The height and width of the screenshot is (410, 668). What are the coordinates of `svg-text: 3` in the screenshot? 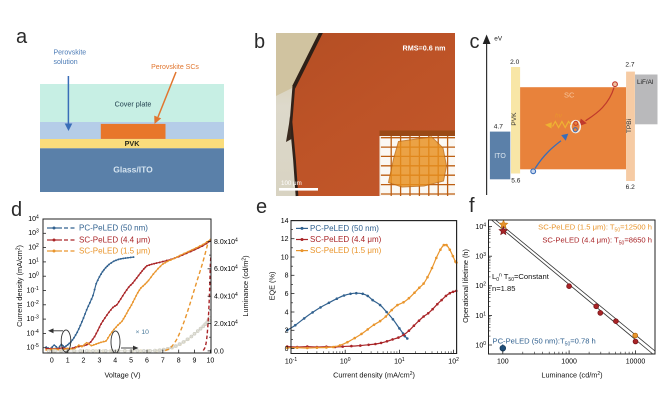 It's located at (99, 361).